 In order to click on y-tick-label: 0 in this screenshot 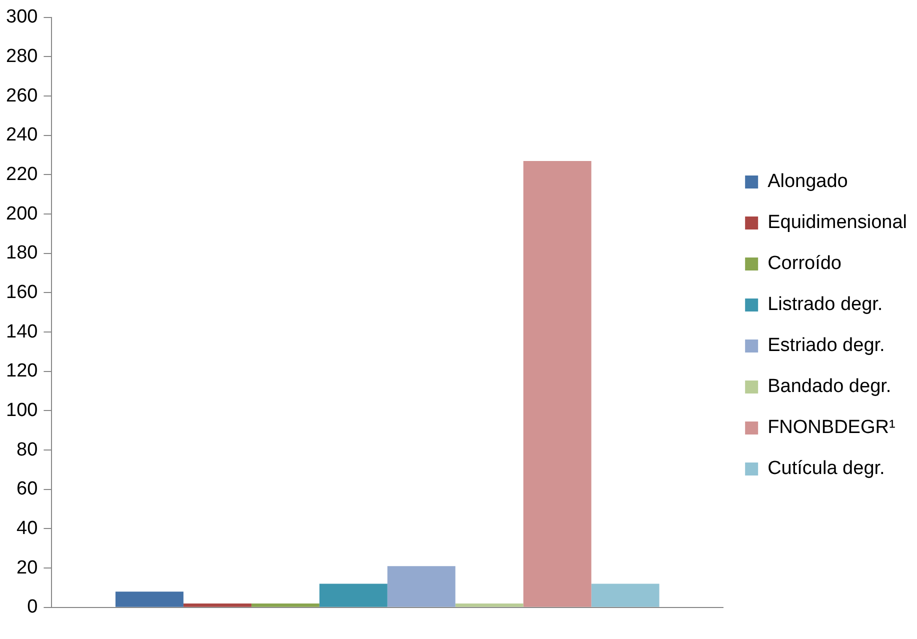, I will do `click(32, 607)`.